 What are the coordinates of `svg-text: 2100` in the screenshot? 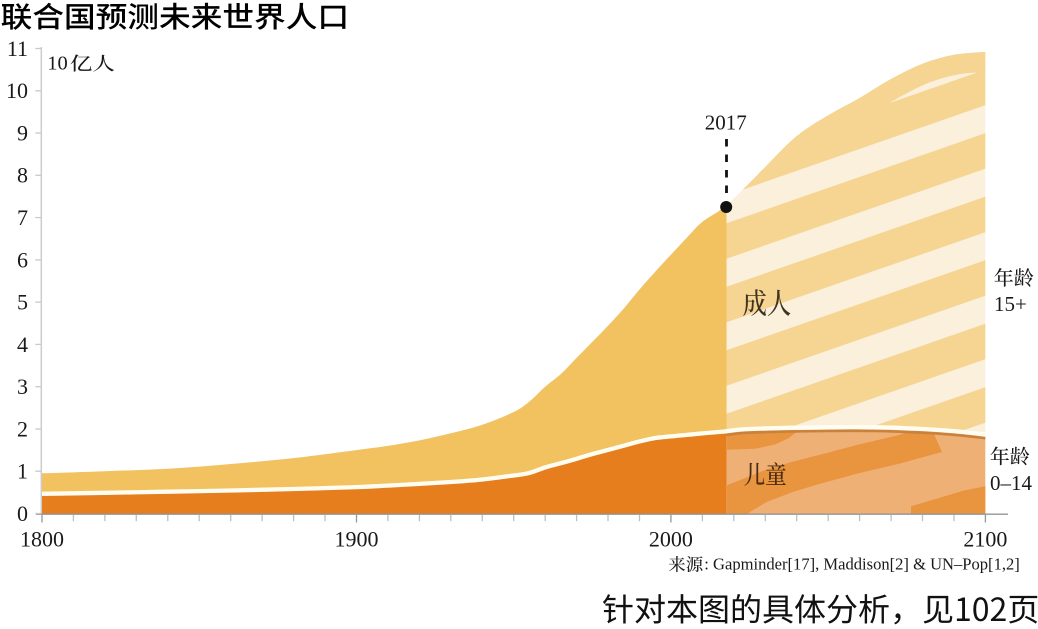 It's located at (985, 539).